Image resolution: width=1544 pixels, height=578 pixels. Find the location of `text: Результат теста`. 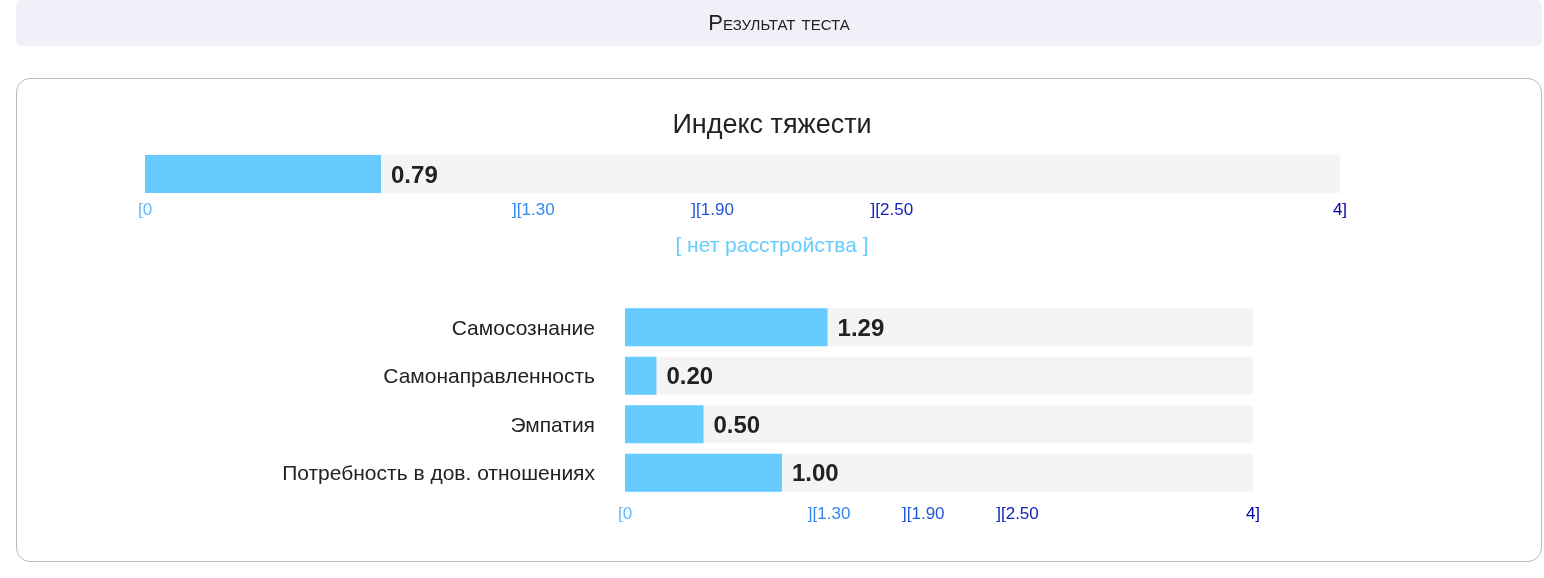

text: Результат теста is located at coordinates (779, 23).